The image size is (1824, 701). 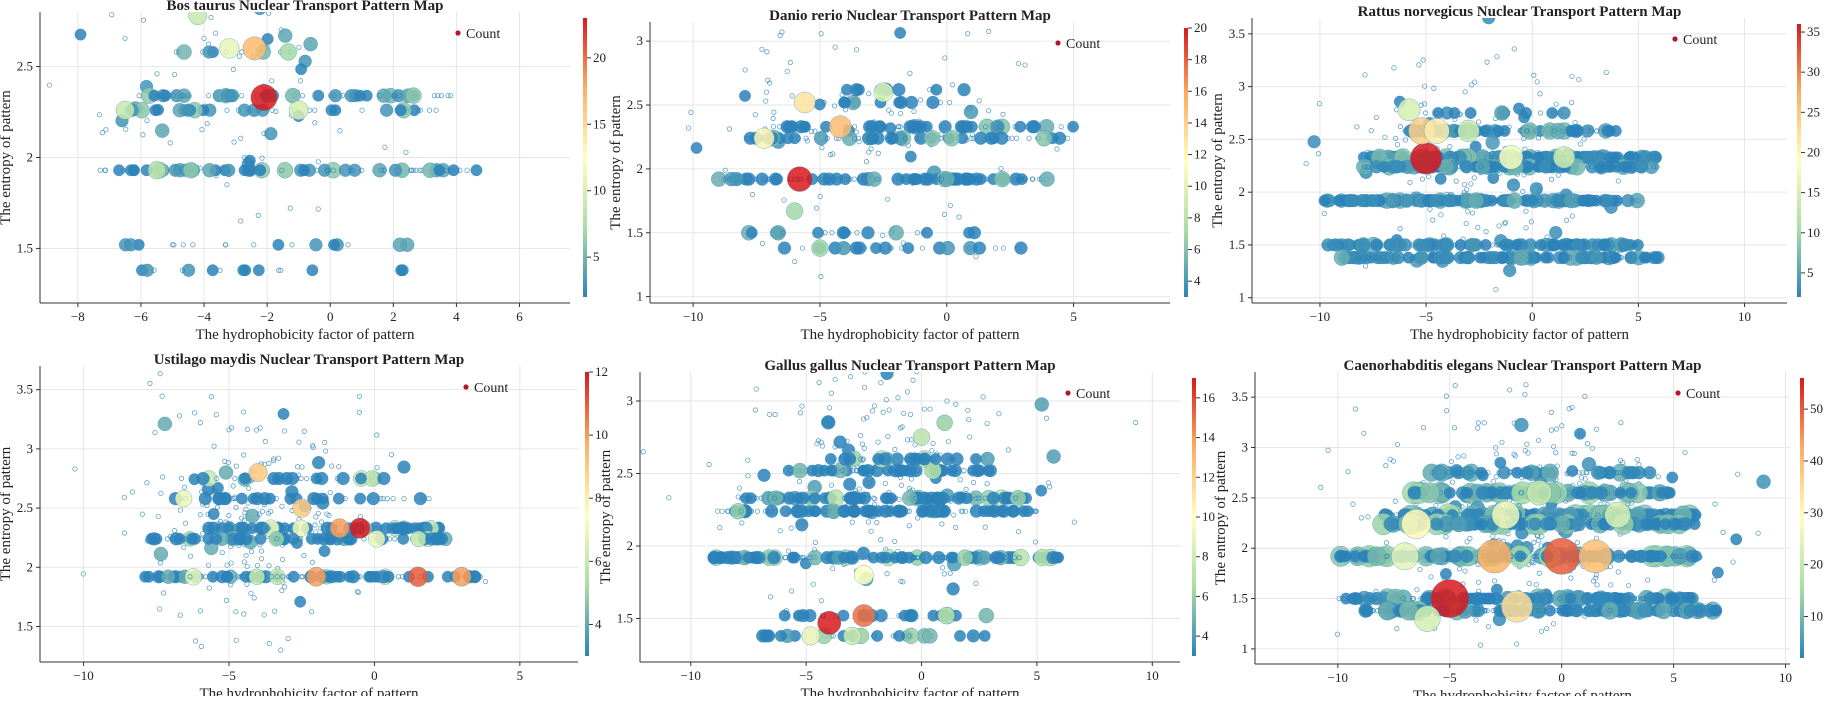 I want to click on y-tick-label: 3, so click(x=640, y=40).